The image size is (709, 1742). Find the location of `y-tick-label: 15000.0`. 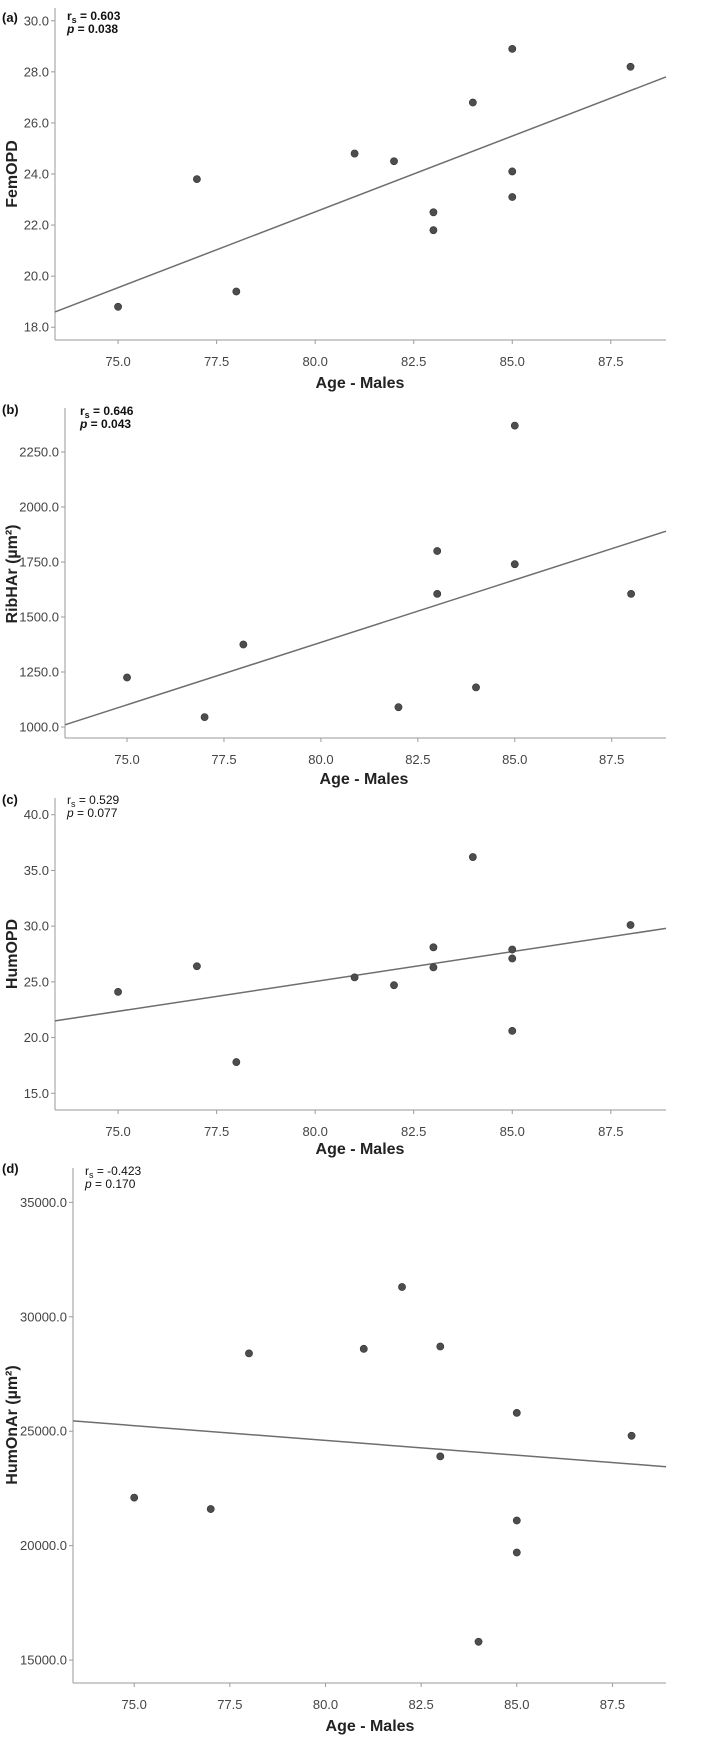

y-tick-label: 15000.0 is located at coordinates (43, 1660).